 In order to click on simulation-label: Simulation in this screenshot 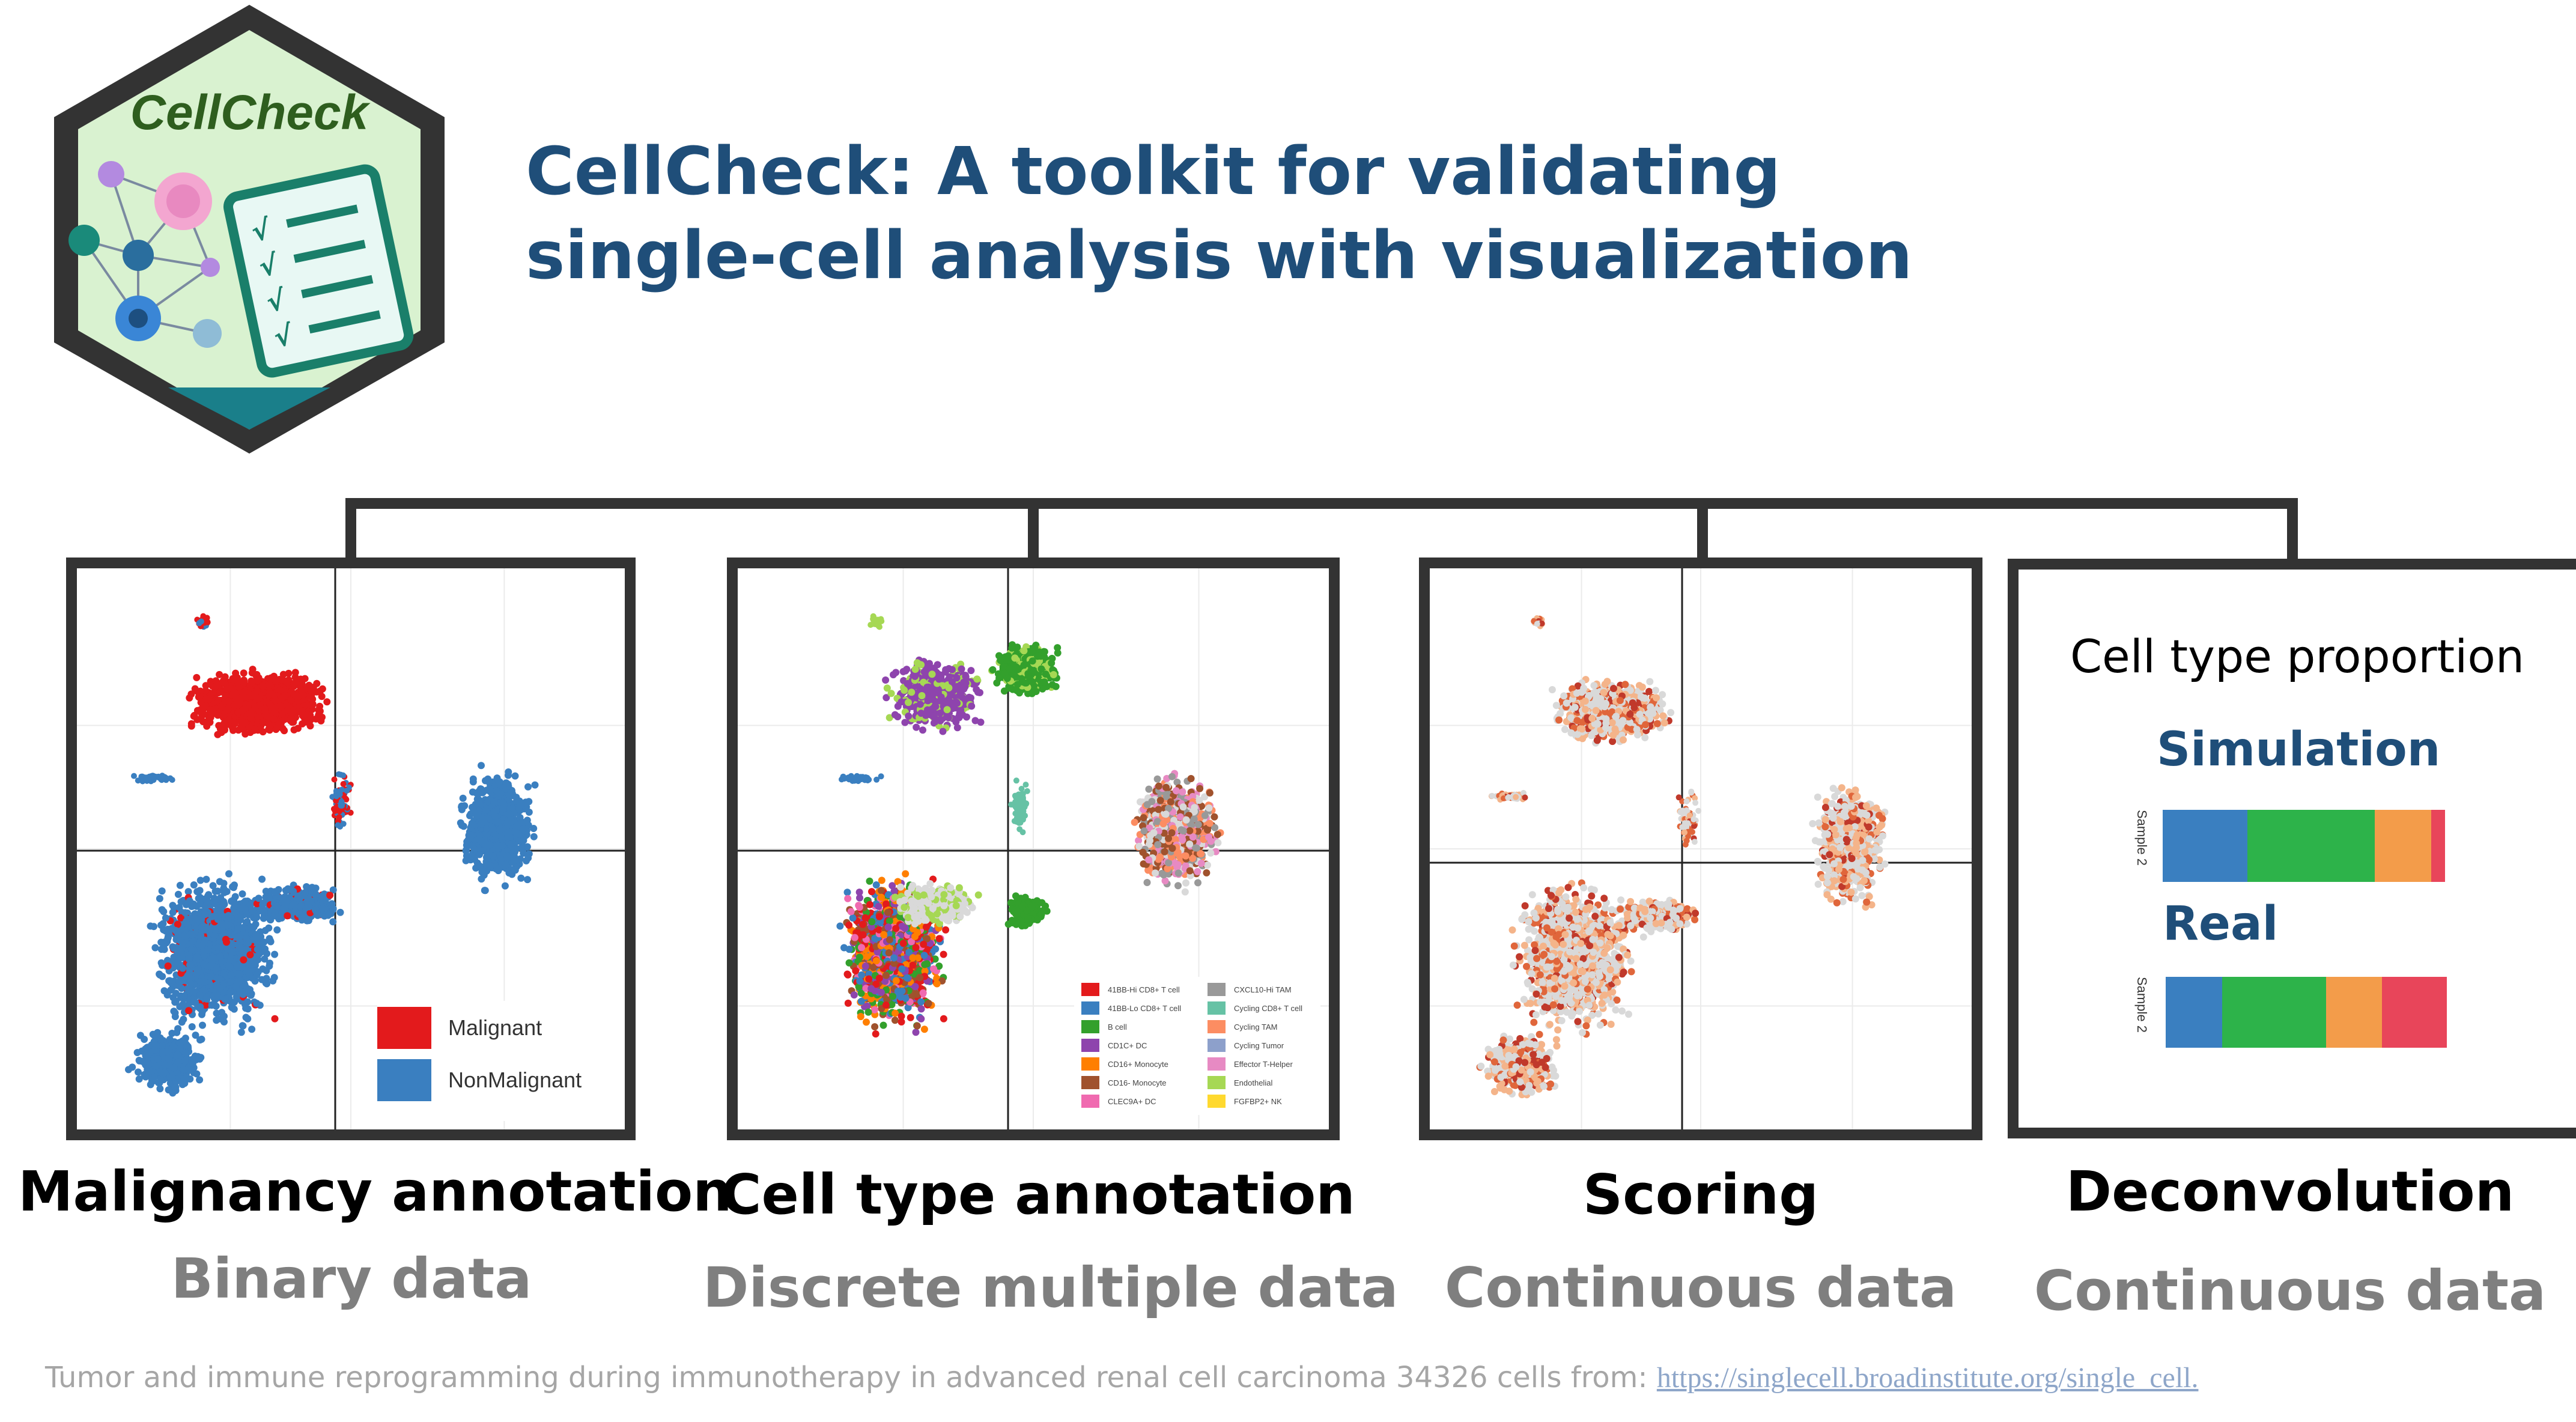, I will do `click(2299, 750)`.